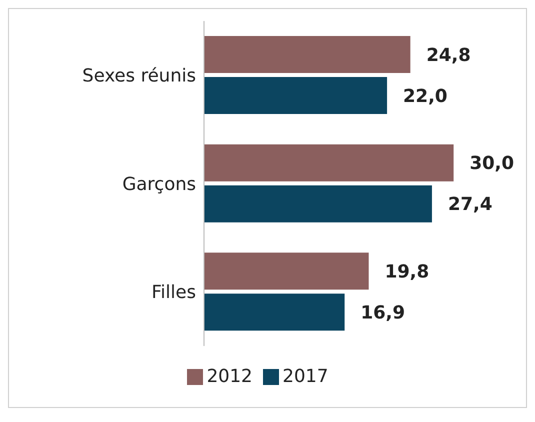  Describe the element at coordinates (159, 184) in the screenshot. I see `y-tick-label: Garçons` at that location.